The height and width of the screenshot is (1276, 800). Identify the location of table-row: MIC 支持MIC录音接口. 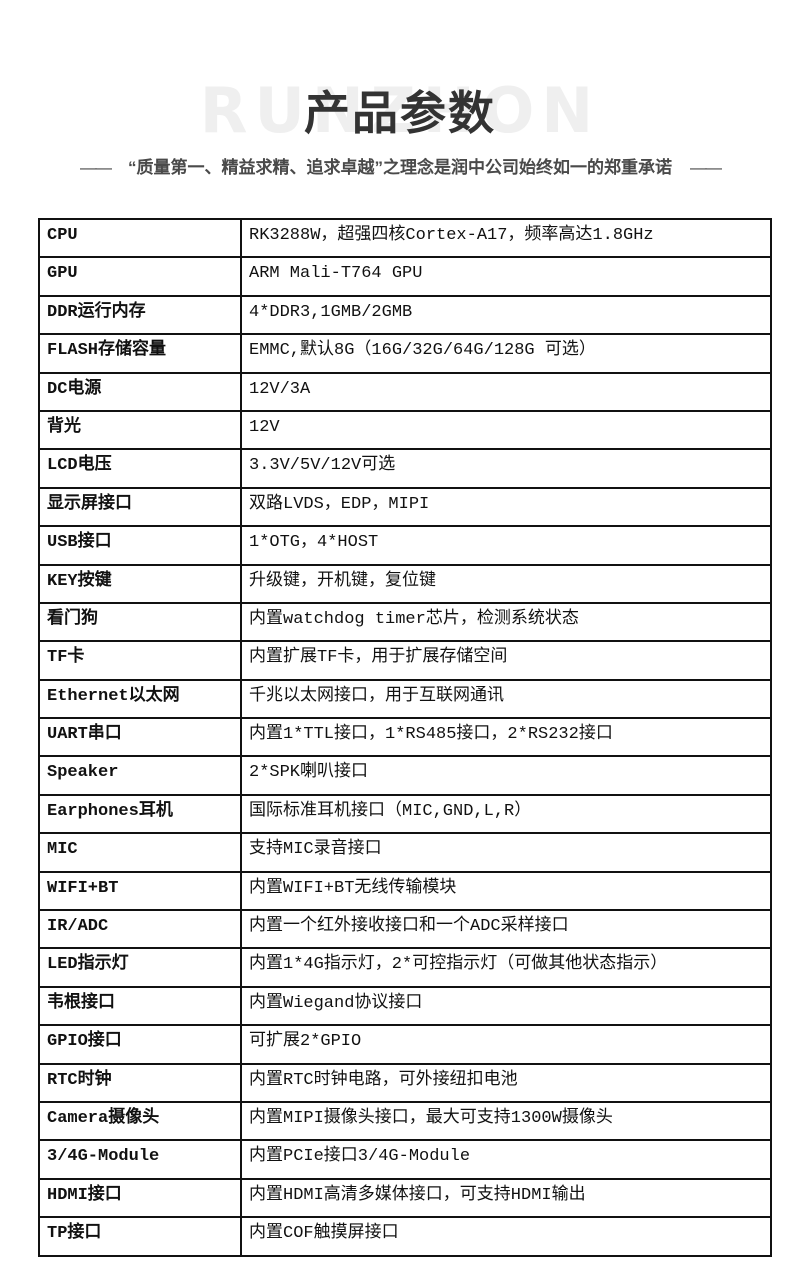
(405, 852).